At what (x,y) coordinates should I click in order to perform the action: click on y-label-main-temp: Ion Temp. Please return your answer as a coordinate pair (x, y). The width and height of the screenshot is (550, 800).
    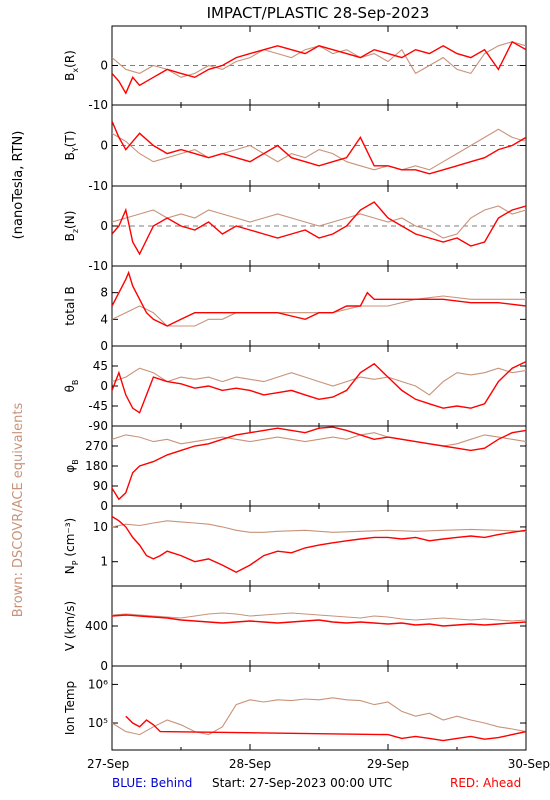
    Looking at the image, I should click on (70, 708).